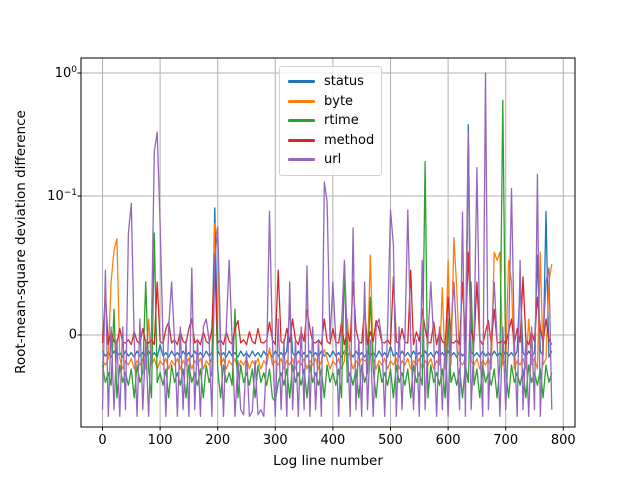  I want to click on legend-label: status, so click(344, 82).